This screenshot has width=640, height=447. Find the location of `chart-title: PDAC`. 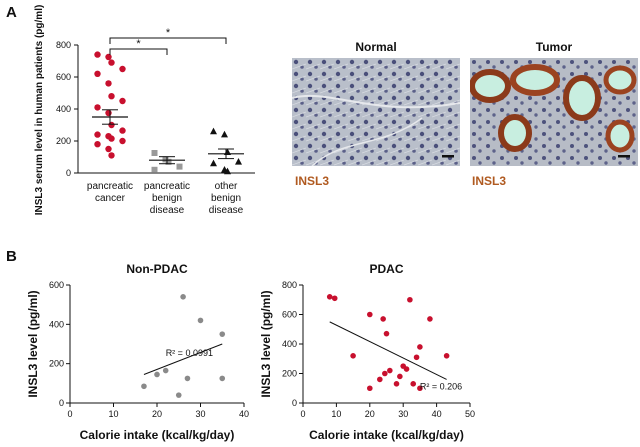

chart-title: PDAC is located at coordinates (386, 269).